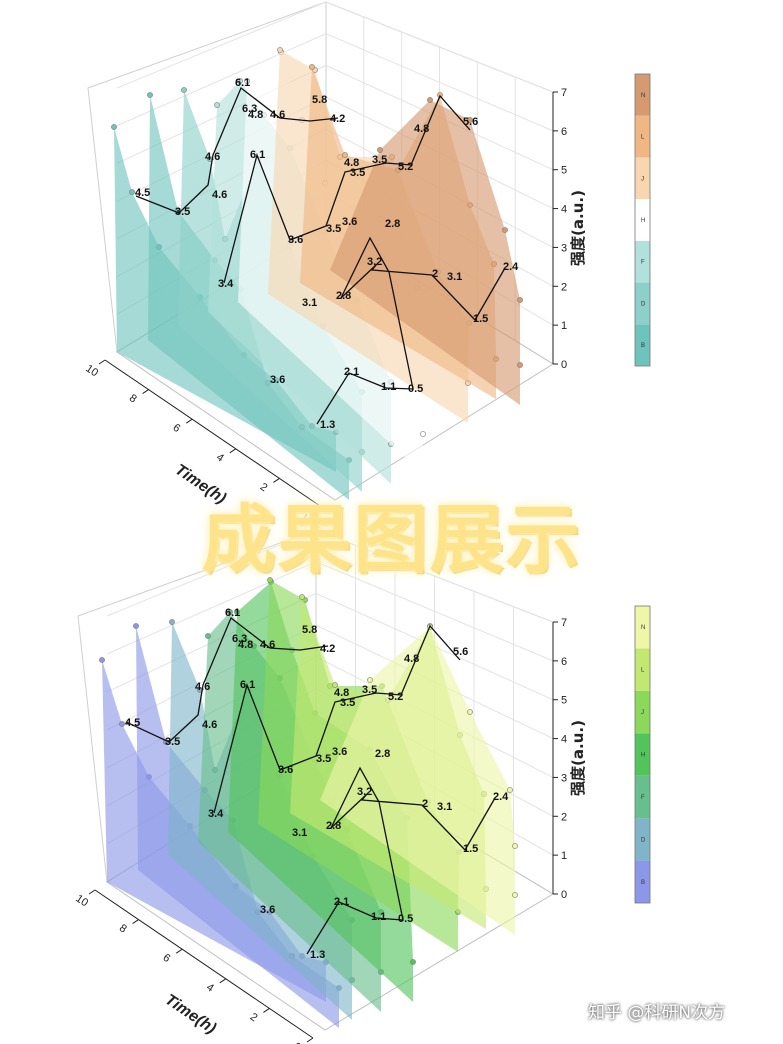 The image size is (783, 1044). I want to click on data-label: 3.2, so click(374, 262).